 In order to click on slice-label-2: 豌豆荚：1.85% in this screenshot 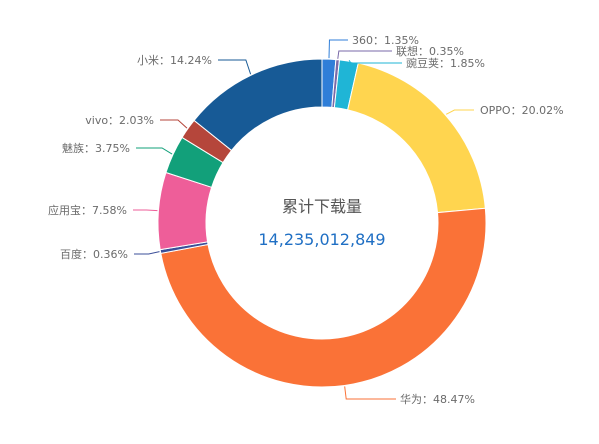, I will do `click(445, 63)`.